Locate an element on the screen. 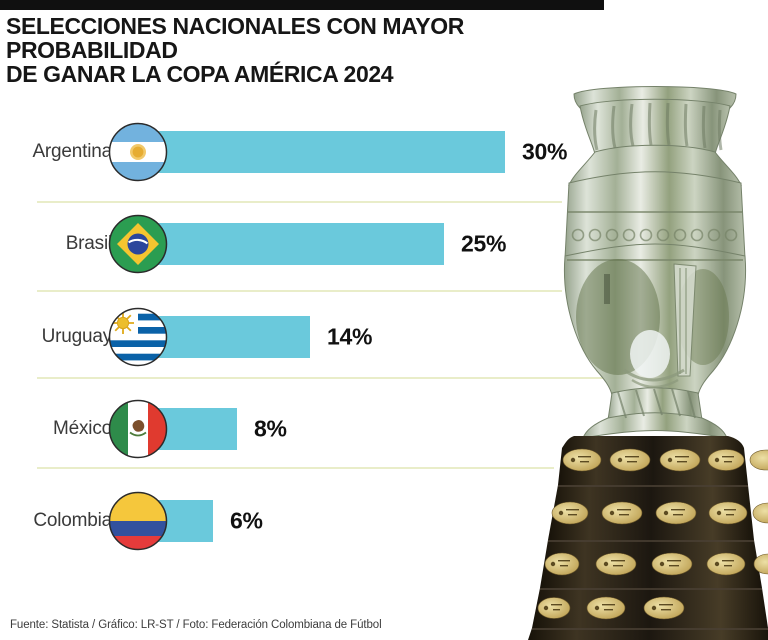  country-label: Uruguay is located at coordinates (77, 336).